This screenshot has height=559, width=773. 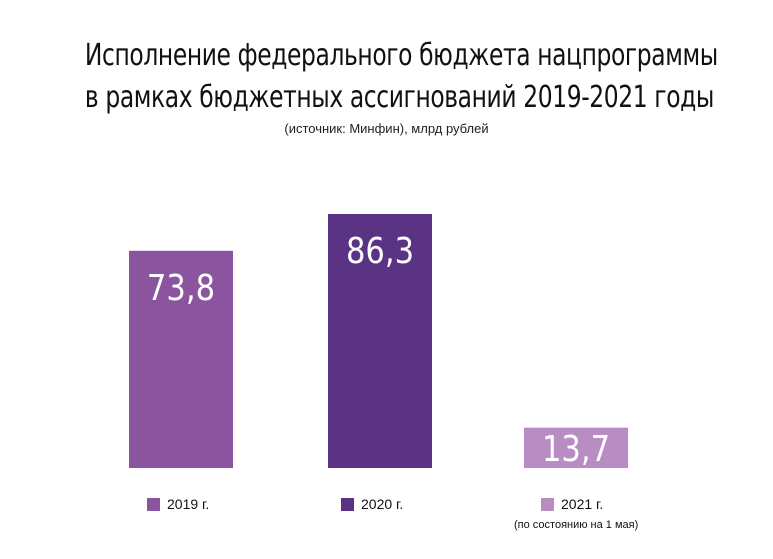 I want to click on legend-note: (по состоянию на 1 мая), so click(x=576, y=525).